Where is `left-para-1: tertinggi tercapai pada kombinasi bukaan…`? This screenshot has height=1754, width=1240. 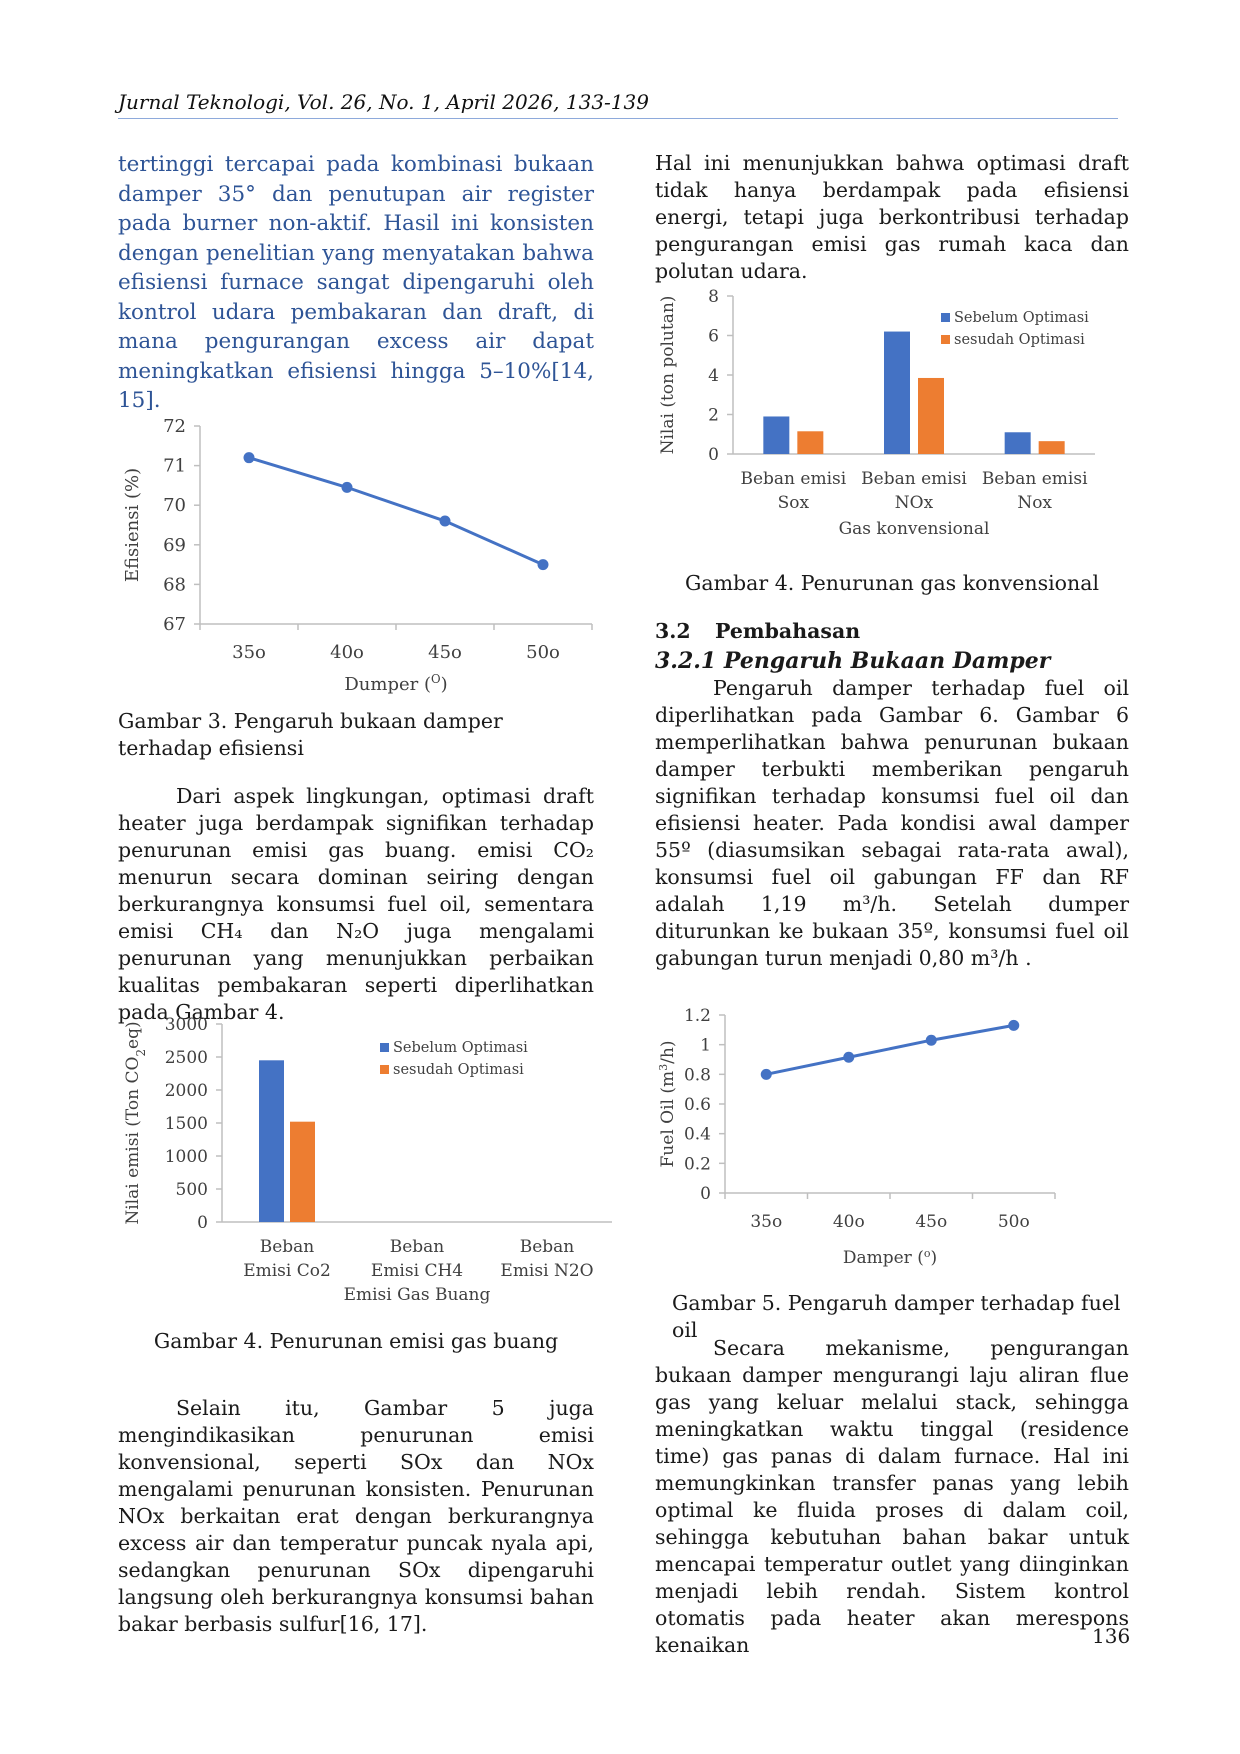
left-para-1: tertinggi tercapai pada kombinasi bukaan… is located at coordinates (356, 283).